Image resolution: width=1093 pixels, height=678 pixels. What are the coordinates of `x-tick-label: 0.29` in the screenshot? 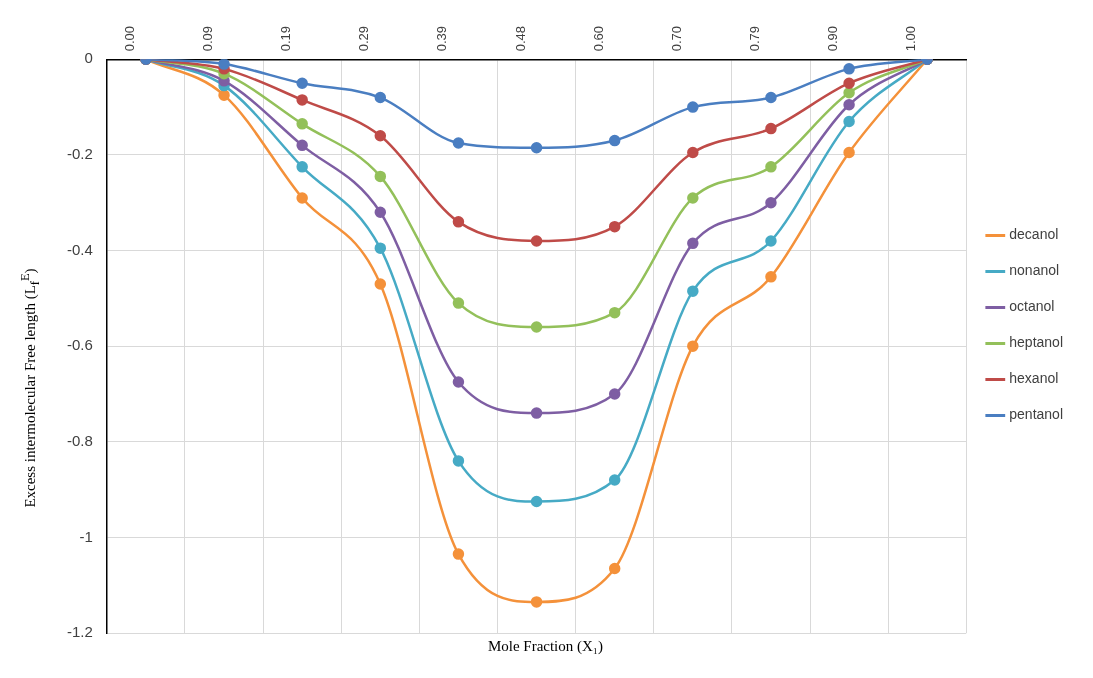 It's located at (364, 38).